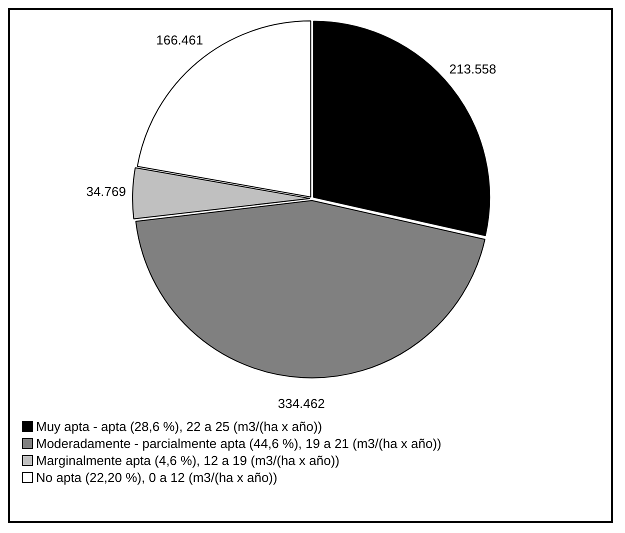 Image resolution: width=625 pixels, height=533 pixels. What do you see at coordinates (188, 460) in the screenshot?
I see `legend-label: Marginalmente apta (4,6 %), 12 a 19 (m3/(ha x año))` at bounding box center [188, 460].